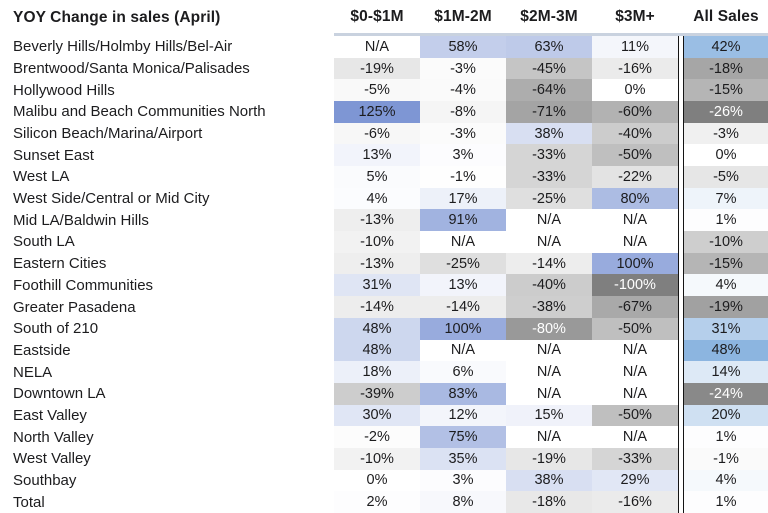 The height and width of the screenshot is (513, 768). What do you see at coordinates (726, 242) in the screenshot?
I see `all-sales-cell: -10%` at bounding box center [726, 242].